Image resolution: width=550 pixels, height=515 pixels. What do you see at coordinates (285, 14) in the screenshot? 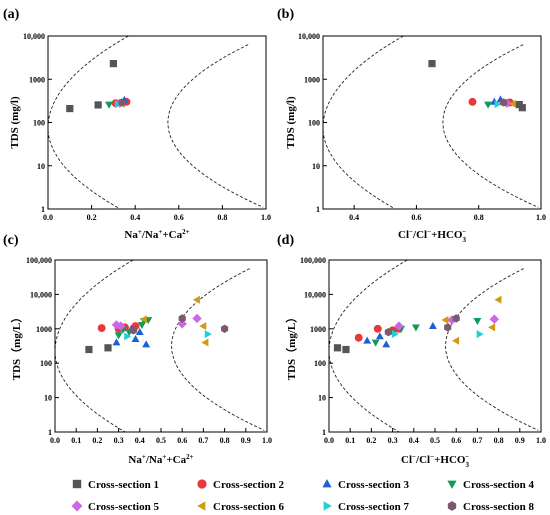
I see `panel-label: (b)` at bounding box center [285, 14].